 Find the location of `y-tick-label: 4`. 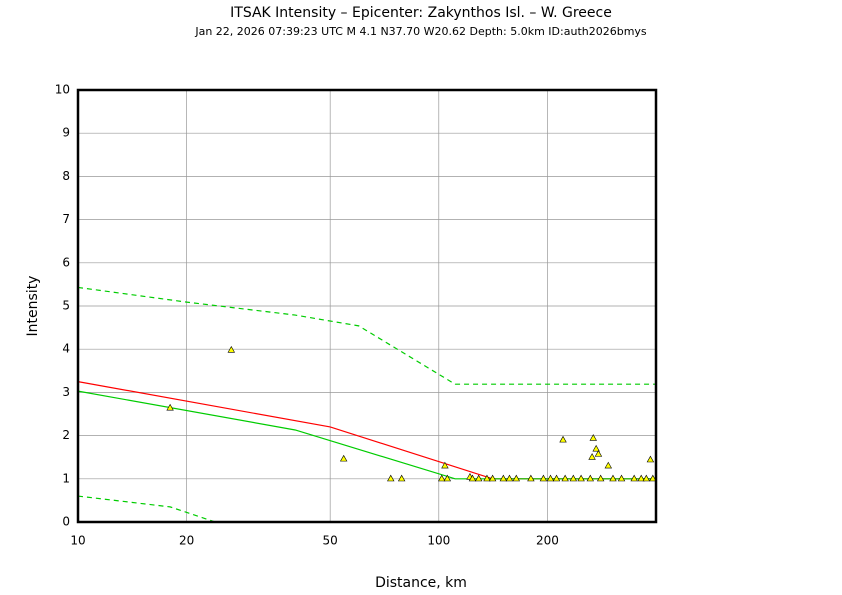

y-tick-label: 4 is located at coordinates (66, 349).